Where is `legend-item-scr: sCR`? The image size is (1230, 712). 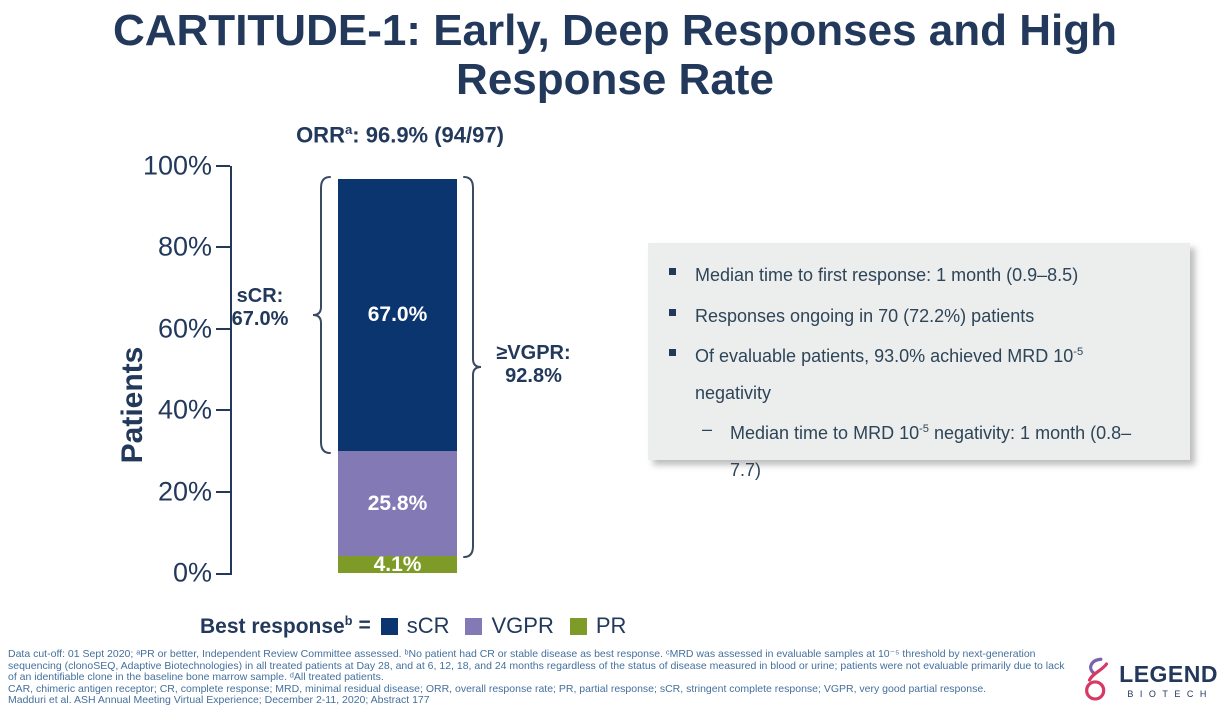
legend-item-scr: sCR is located at coordinates (415, 626).